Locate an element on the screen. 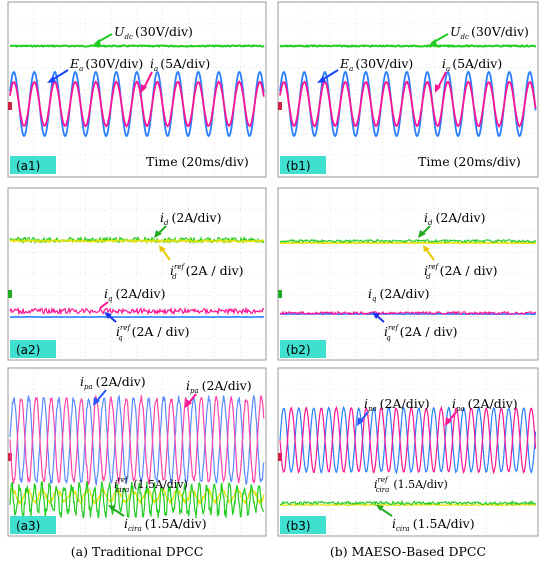 The image size is (550, 569). idref-sub-a2: d is located at coordinates (174, 277).